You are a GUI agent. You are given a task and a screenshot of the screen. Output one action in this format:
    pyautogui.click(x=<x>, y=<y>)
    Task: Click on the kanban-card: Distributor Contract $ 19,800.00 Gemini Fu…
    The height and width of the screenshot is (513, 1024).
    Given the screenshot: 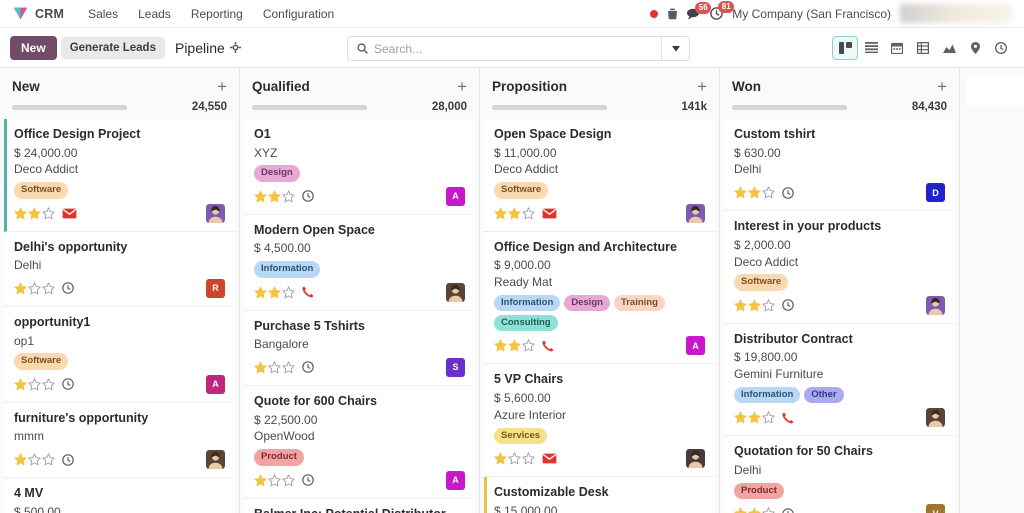 What is the action you would take?
    pyautogui.click(x=839, y=380)
    